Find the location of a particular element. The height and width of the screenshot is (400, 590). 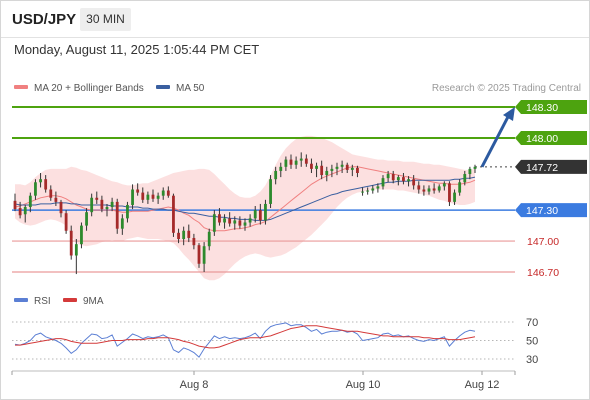

rsi-tick-label: 70 is located at coordinates (532, 323).